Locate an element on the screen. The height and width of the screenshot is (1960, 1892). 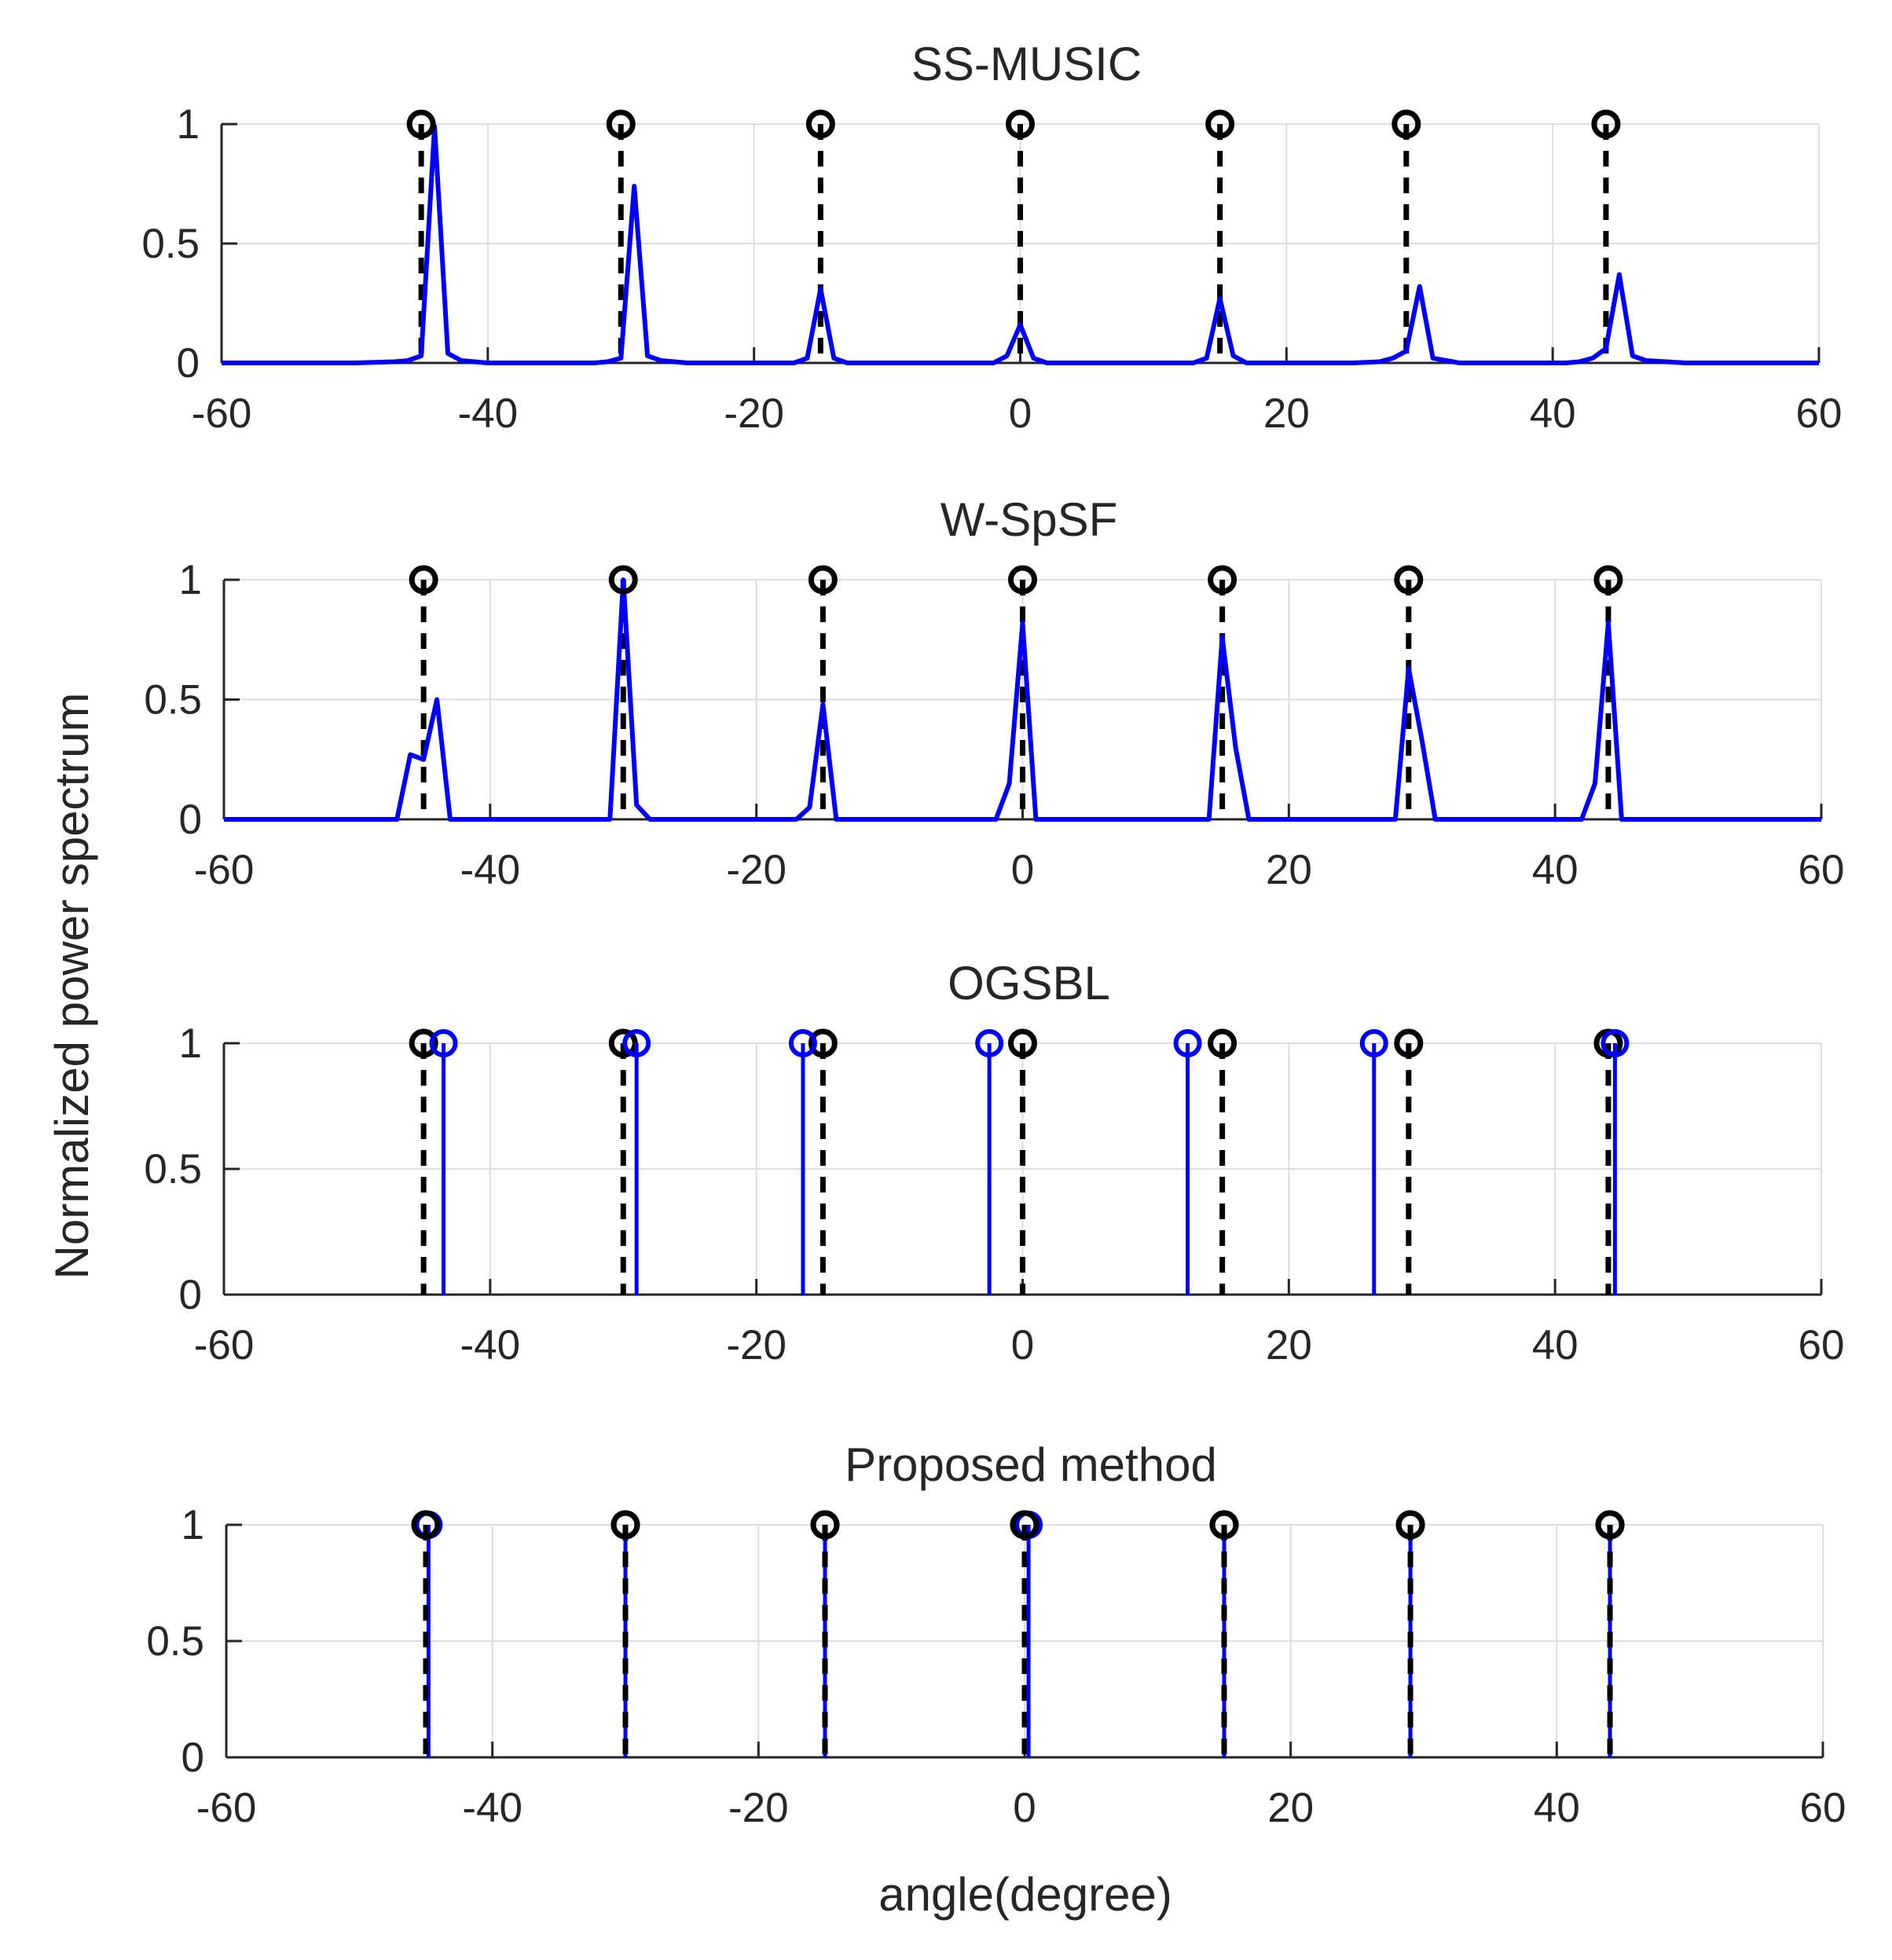
x-axis-label: angle(degree) is located at coordinates (1025, 1895).